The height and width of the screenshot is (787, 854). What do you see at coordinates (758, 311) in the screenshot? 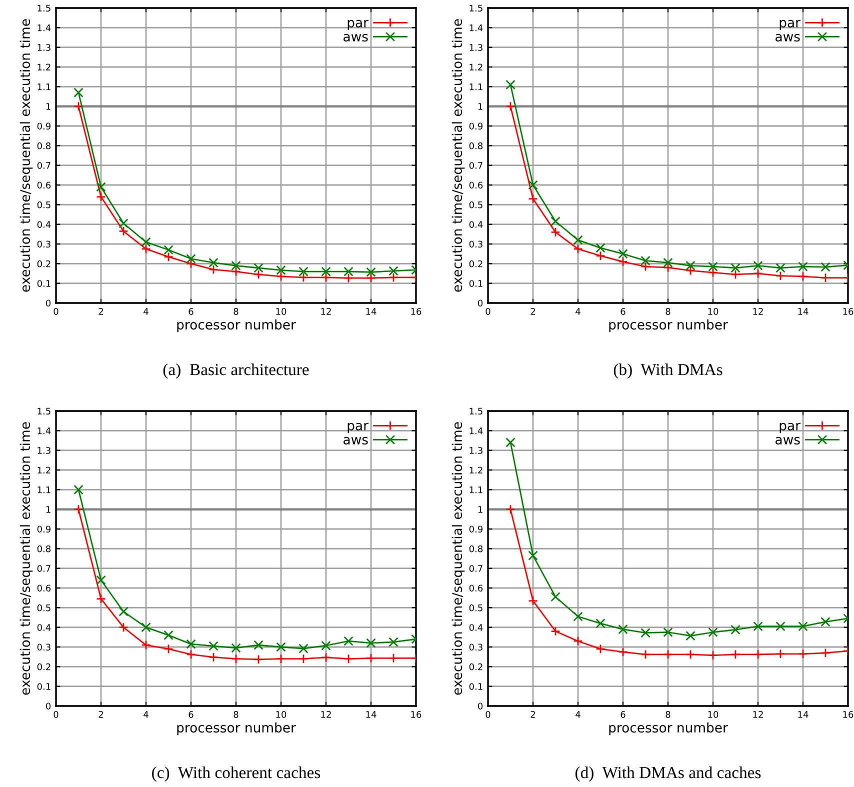
I see `x-tick-label: 12` at bounding box center [758, 311].